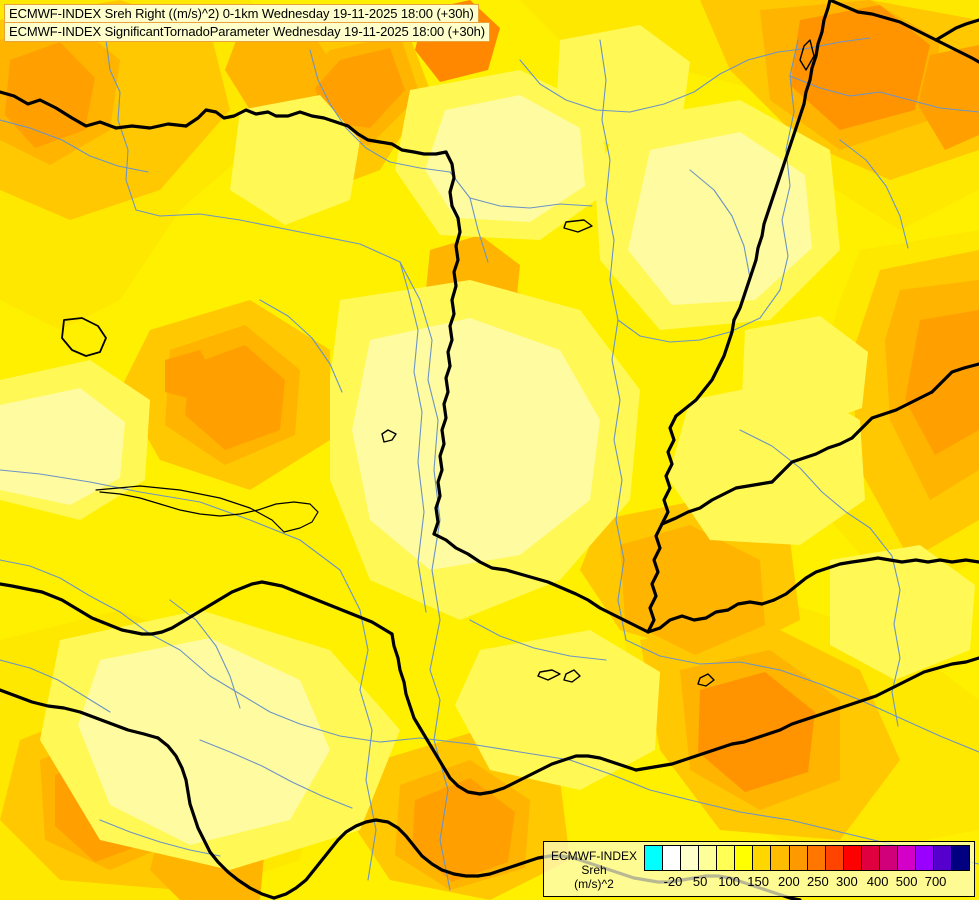 The image size is (979, 900). I want to click on colorbar-tick-300: 300, so click(846, 881).